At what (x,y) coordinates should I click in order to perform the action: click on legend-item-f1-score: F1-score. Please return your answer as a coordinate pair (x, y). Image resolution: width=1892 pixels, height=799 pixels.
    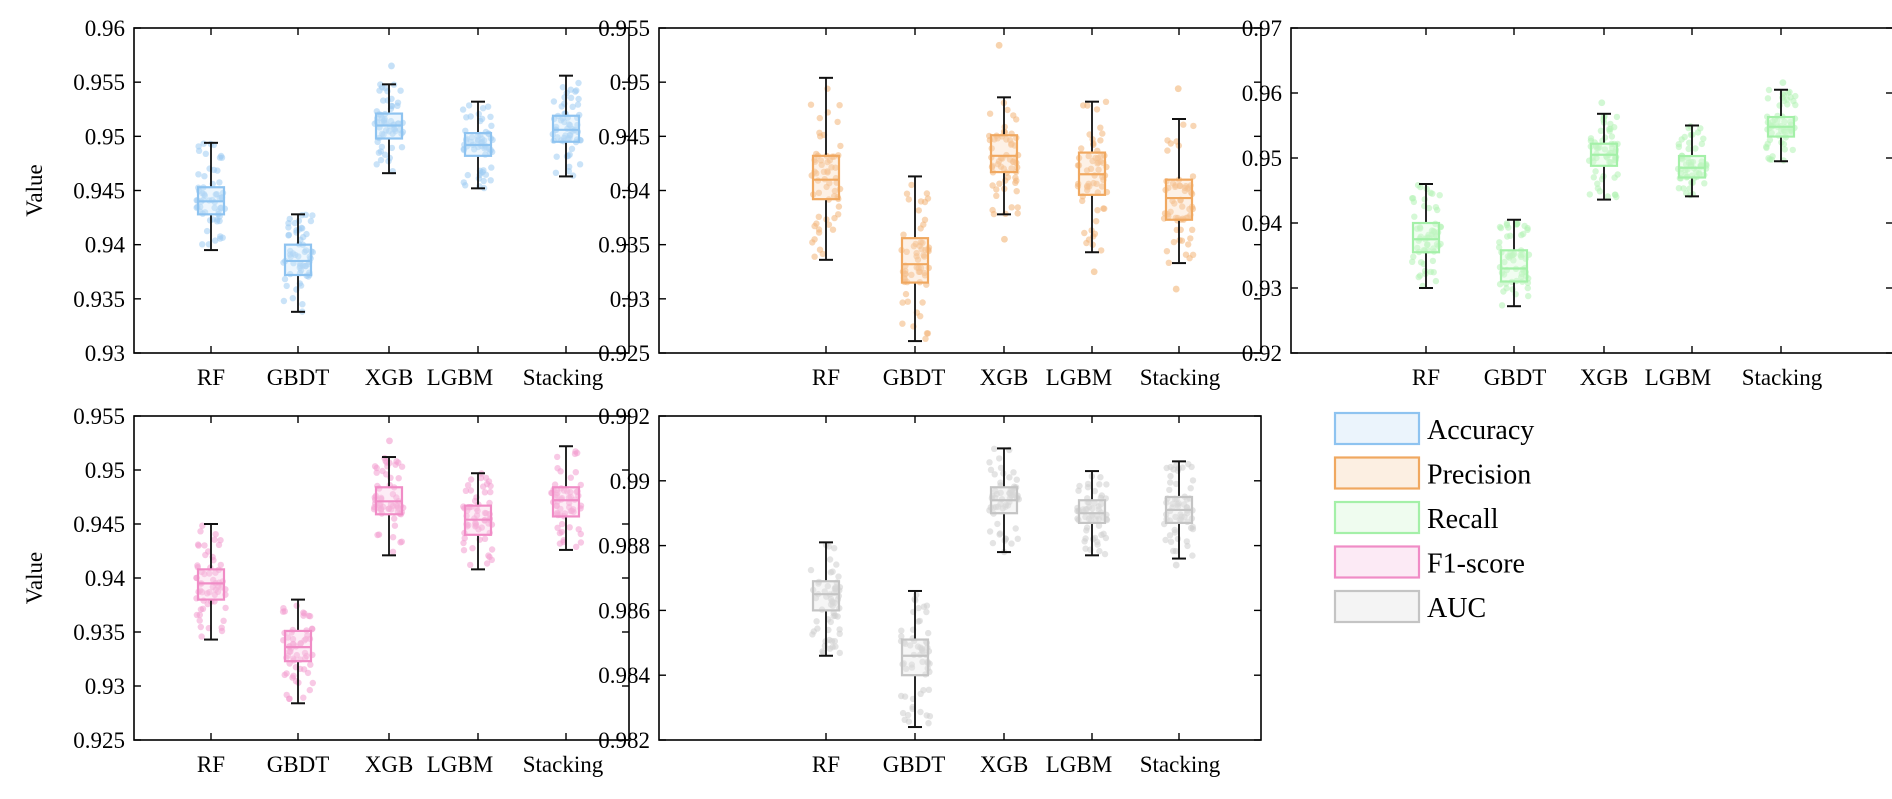
    Looking at the image, I should click on (1429, 562).